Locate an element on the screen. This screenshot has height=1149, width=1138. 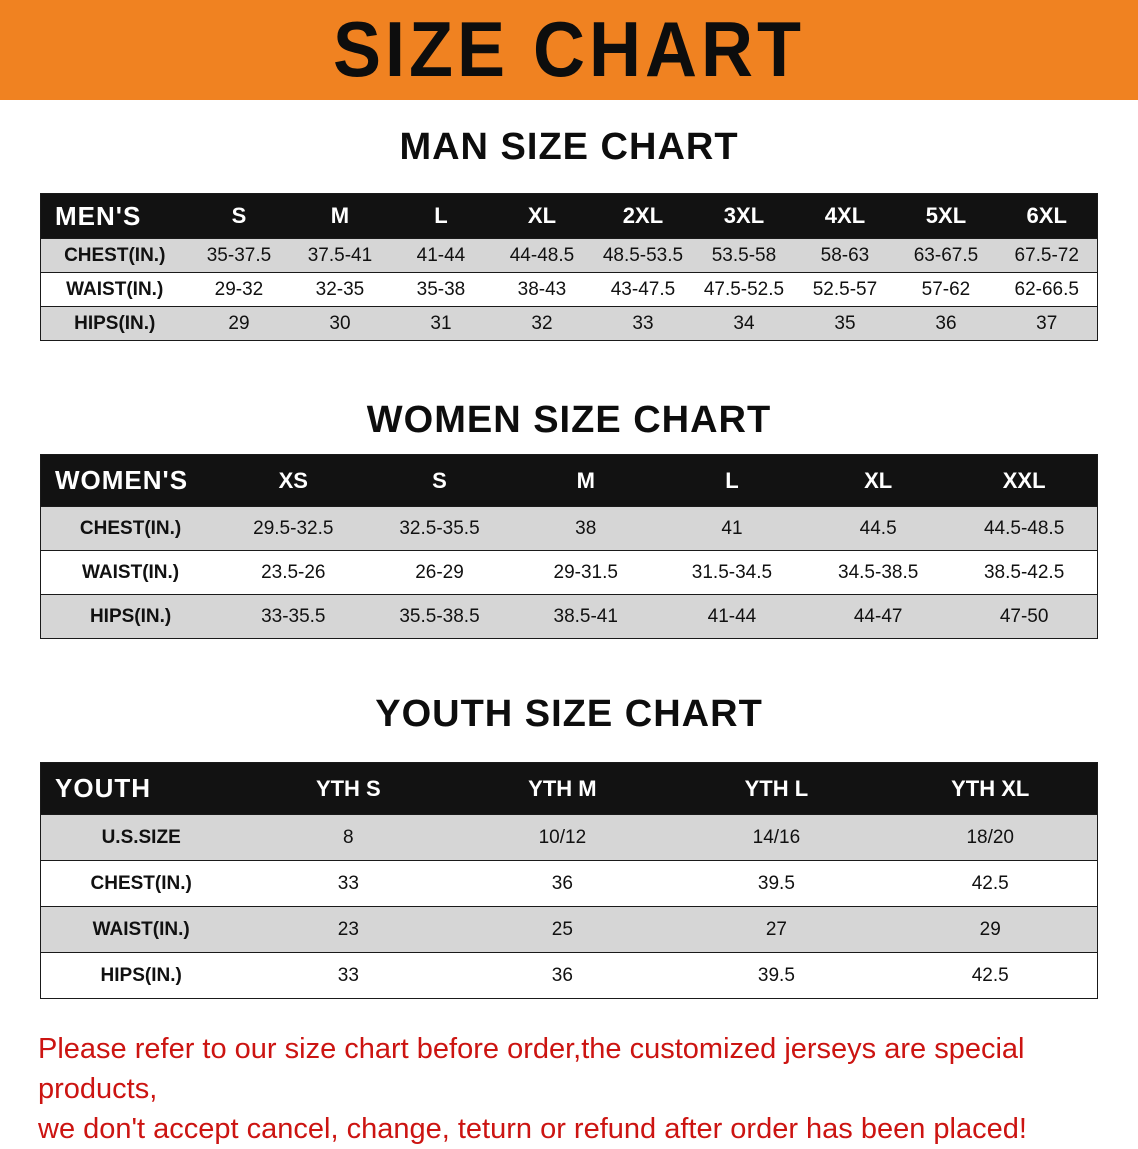
size-value: 32 is located at coordinates (542, 323).